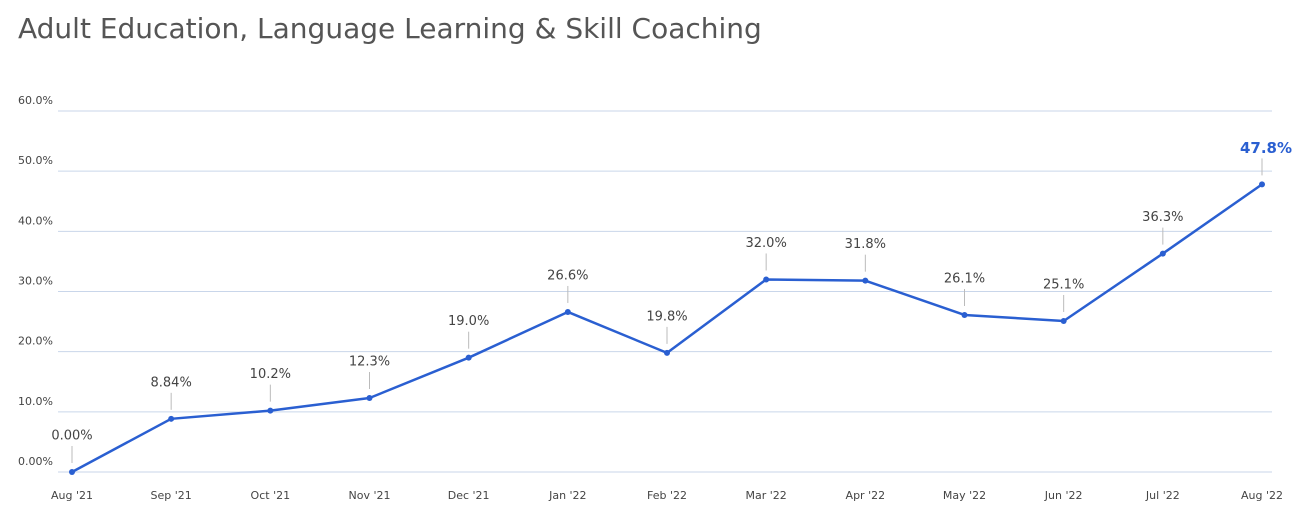 The height and width of the screenshot is (529, 1306). I want to click on x-tick-label: Oct '21, so click(271, 495).